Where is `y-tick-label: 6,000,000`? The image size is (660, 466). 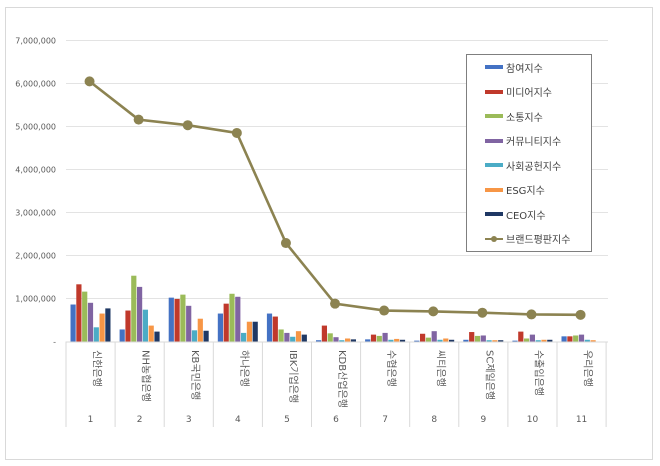
y-tick-label: 6,000,000 is located at coordinates (35, 84).